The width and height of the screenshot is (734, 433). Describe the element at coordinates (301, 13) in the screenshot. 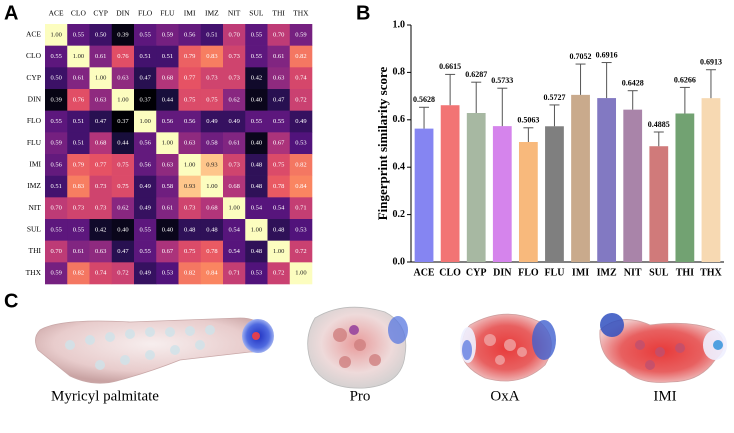

I see `x-tick-label: THX` at that location.